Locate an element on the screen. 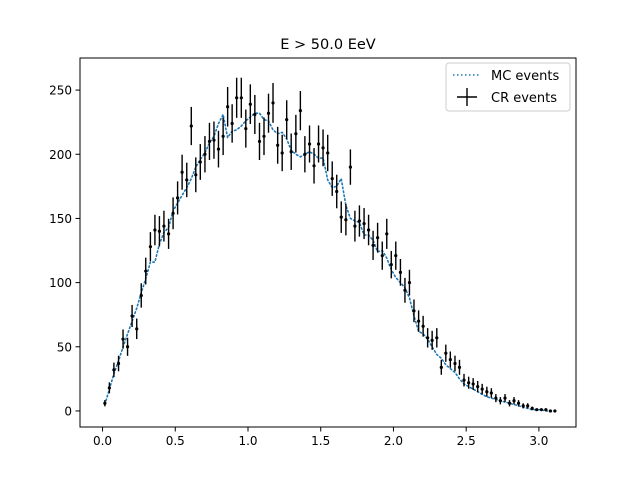  y-tick-label: 100 is located at coordinates (60, 283).